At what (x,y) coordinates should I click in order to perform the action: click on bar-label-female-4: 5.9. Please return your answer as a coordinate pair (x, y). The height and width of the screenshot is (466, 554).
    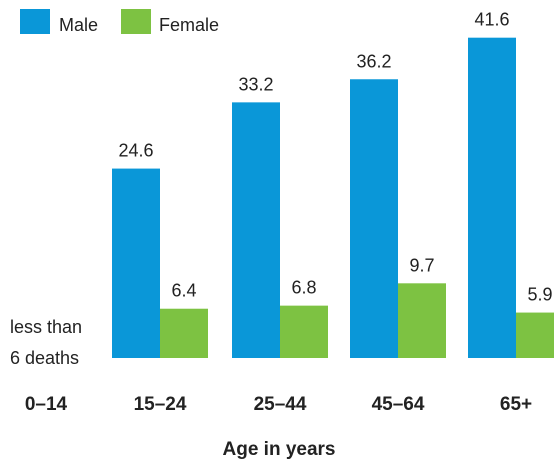
    Looking at the image, I should click on (539, 295).